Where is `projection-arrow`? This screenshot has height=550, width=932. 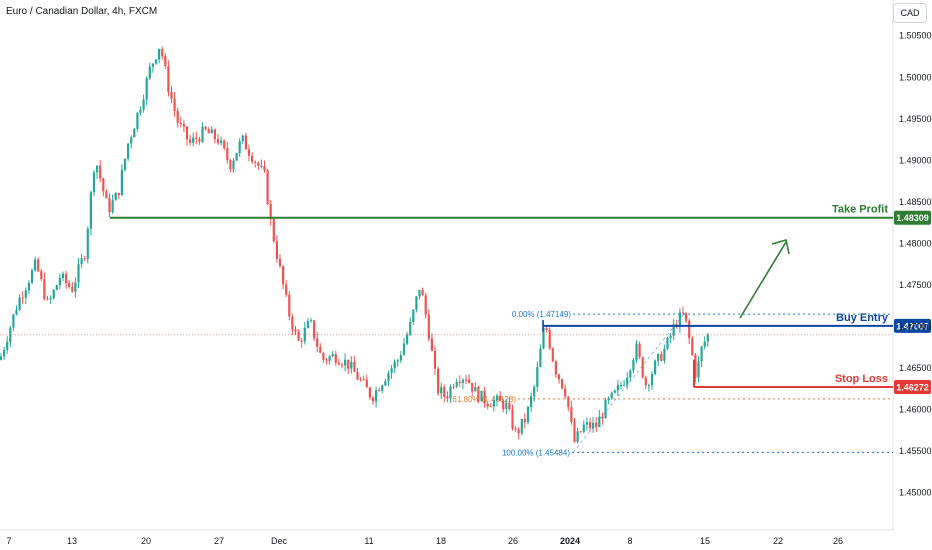
projection-arrow is located at coordinates (764, 278).